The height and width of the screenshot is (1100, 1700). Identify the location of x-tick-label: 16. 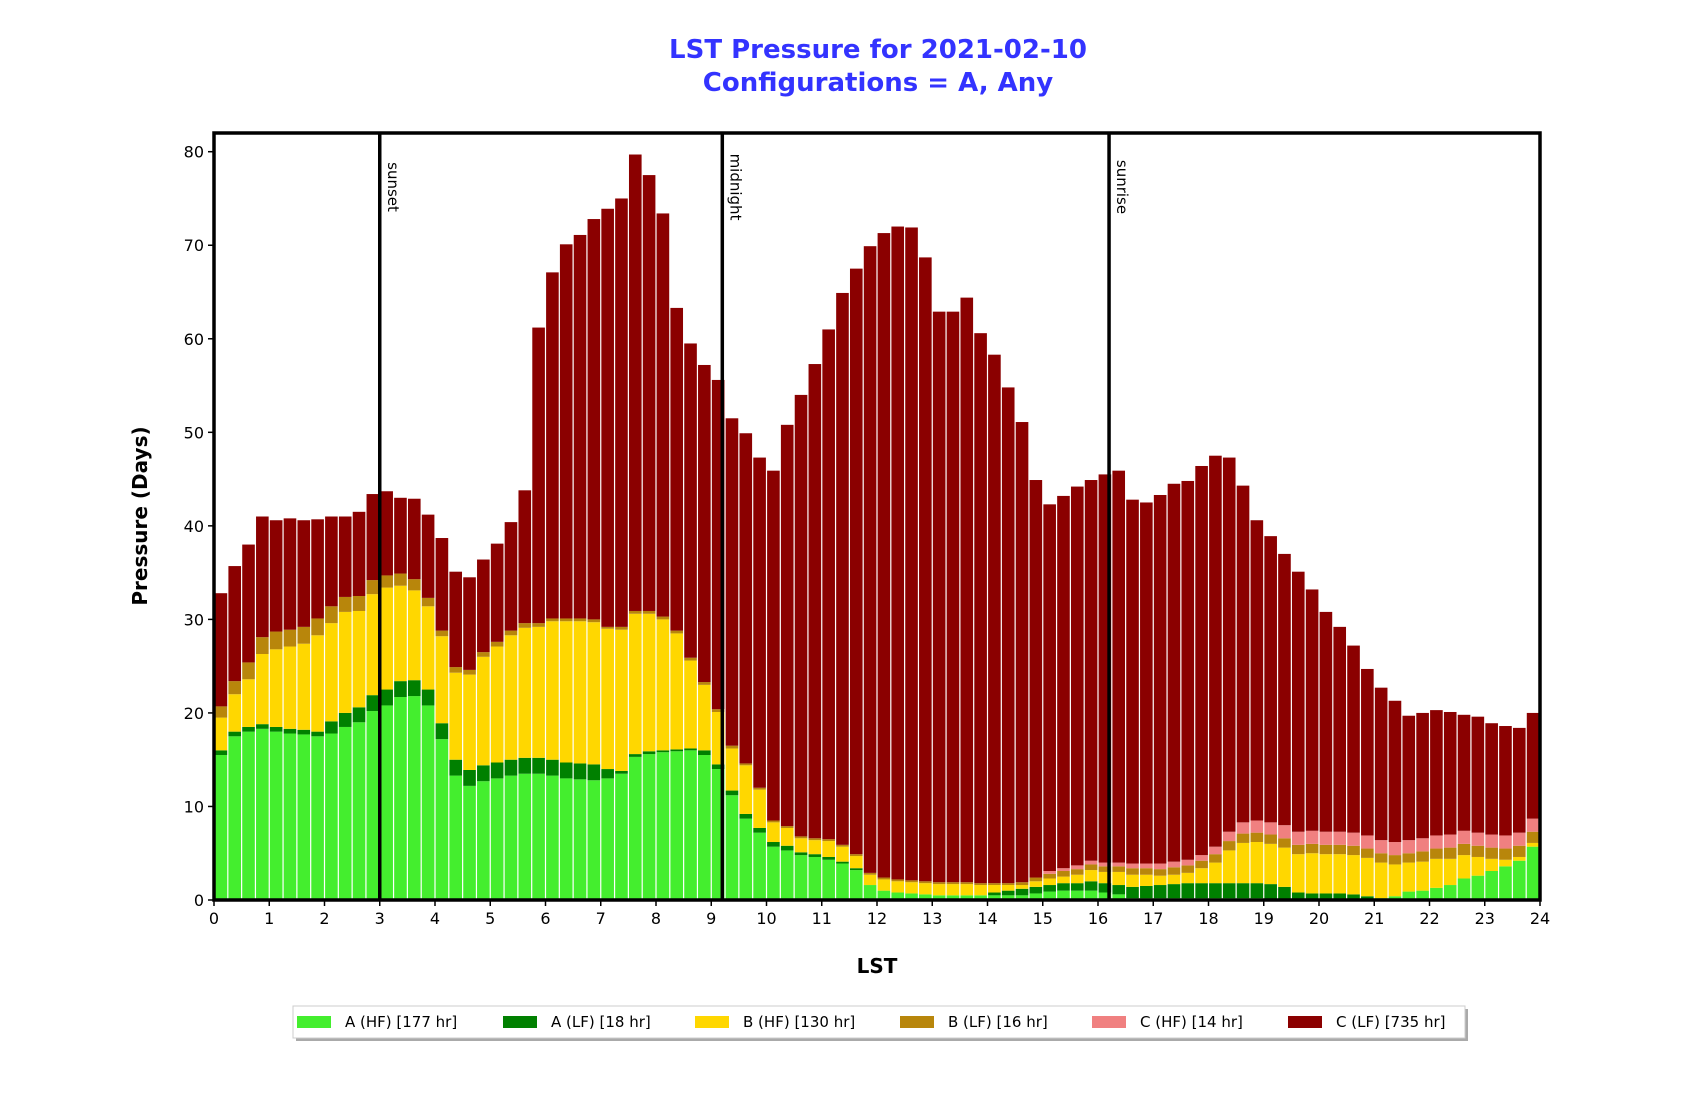
(1098, 918).